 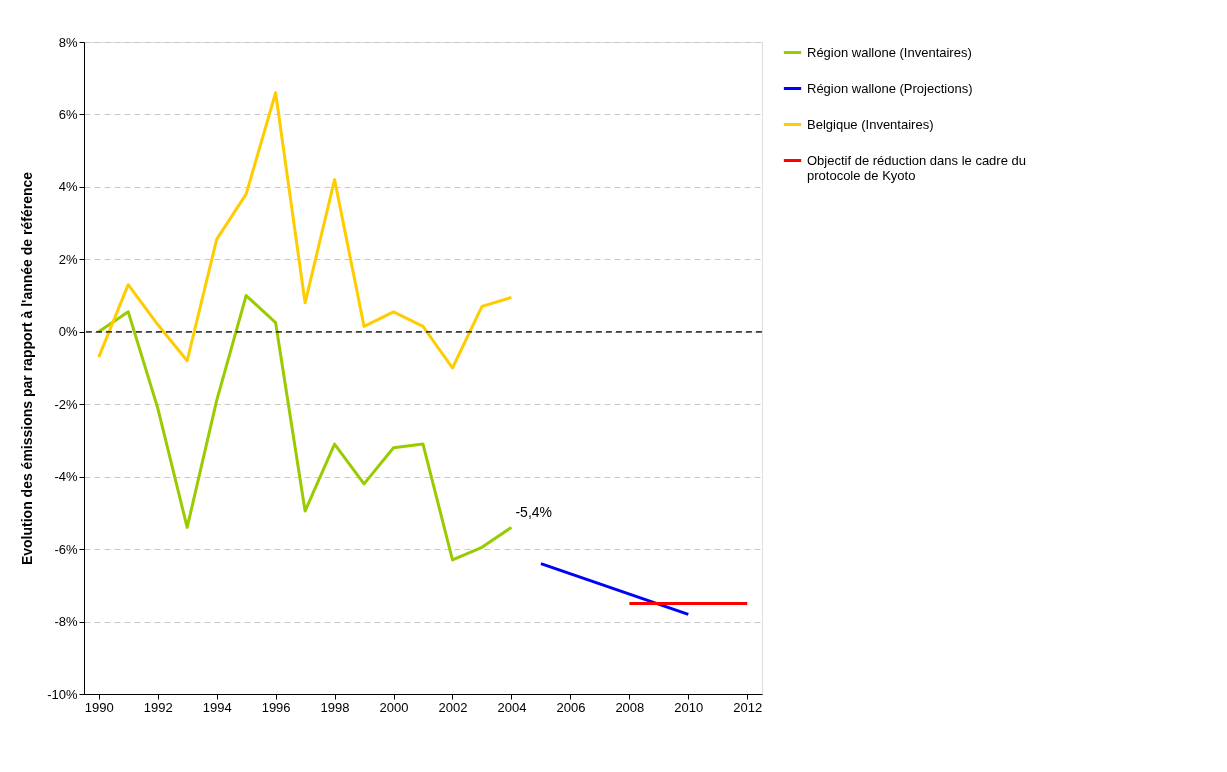 I want to click on y-tick-label: -4%, so click(x=66, y=477).